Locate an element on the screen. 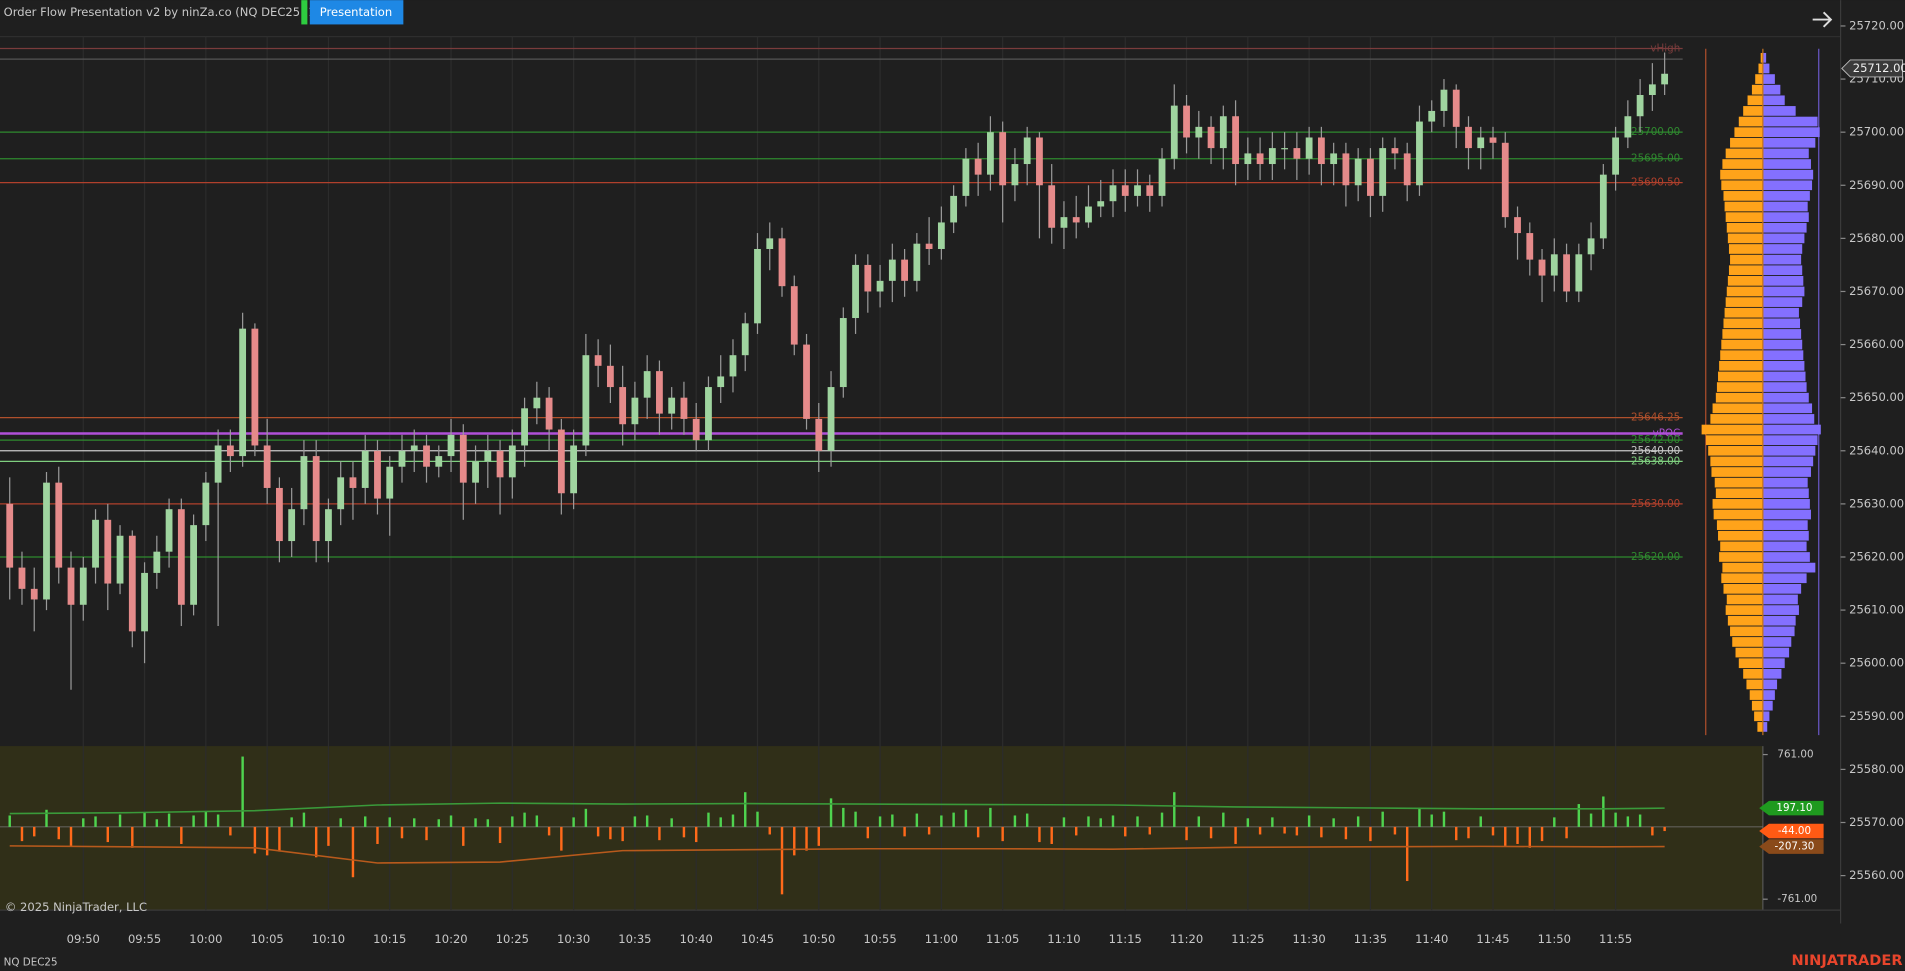 The height and width of the screenshot is (971, 1905). x-tick-label: 10:40 is located at coordinates (696, 939).